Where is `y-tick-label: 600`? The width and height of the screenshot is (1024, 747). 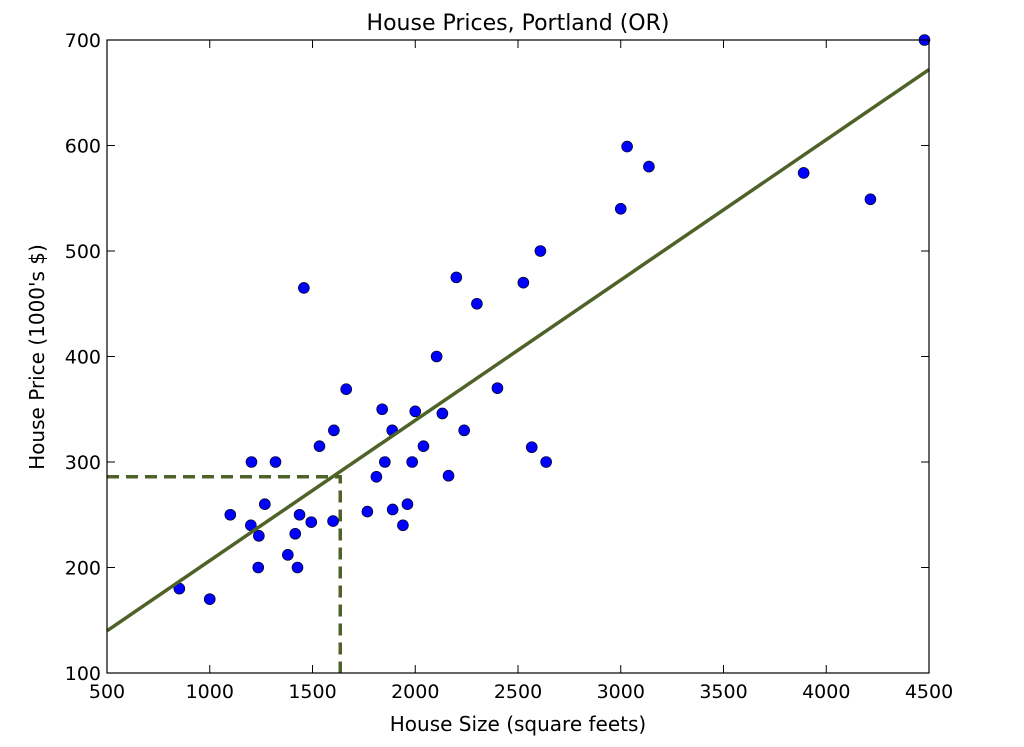 y-tick-label: 600 is located at coordinates (83, 147).